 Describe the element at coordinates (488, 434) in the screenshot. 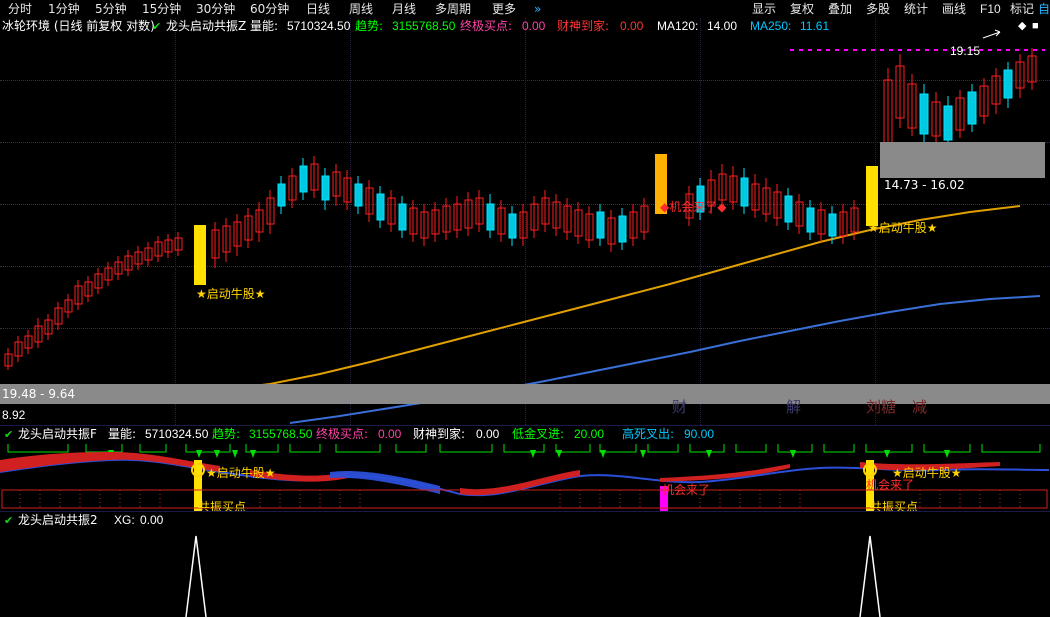

I see `sub1-value-caishen: 0.00` at that location.